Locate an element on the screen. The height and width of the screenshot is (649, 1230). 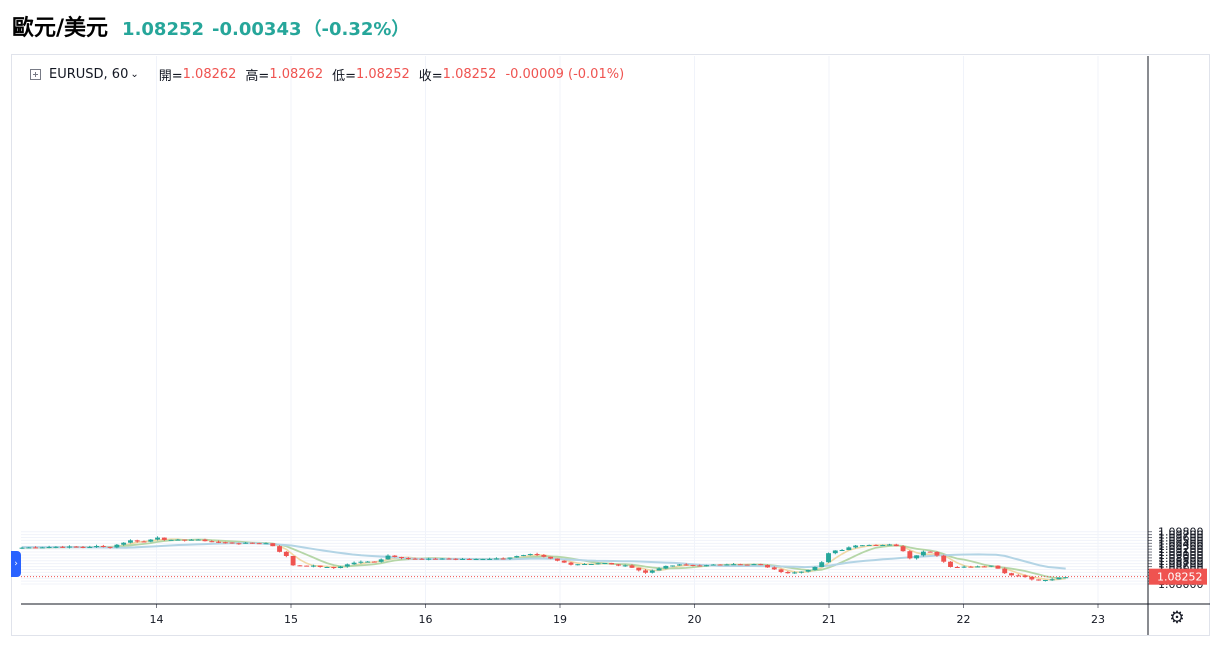
open-value: 1.08262 is located at coordinates (209, 74).